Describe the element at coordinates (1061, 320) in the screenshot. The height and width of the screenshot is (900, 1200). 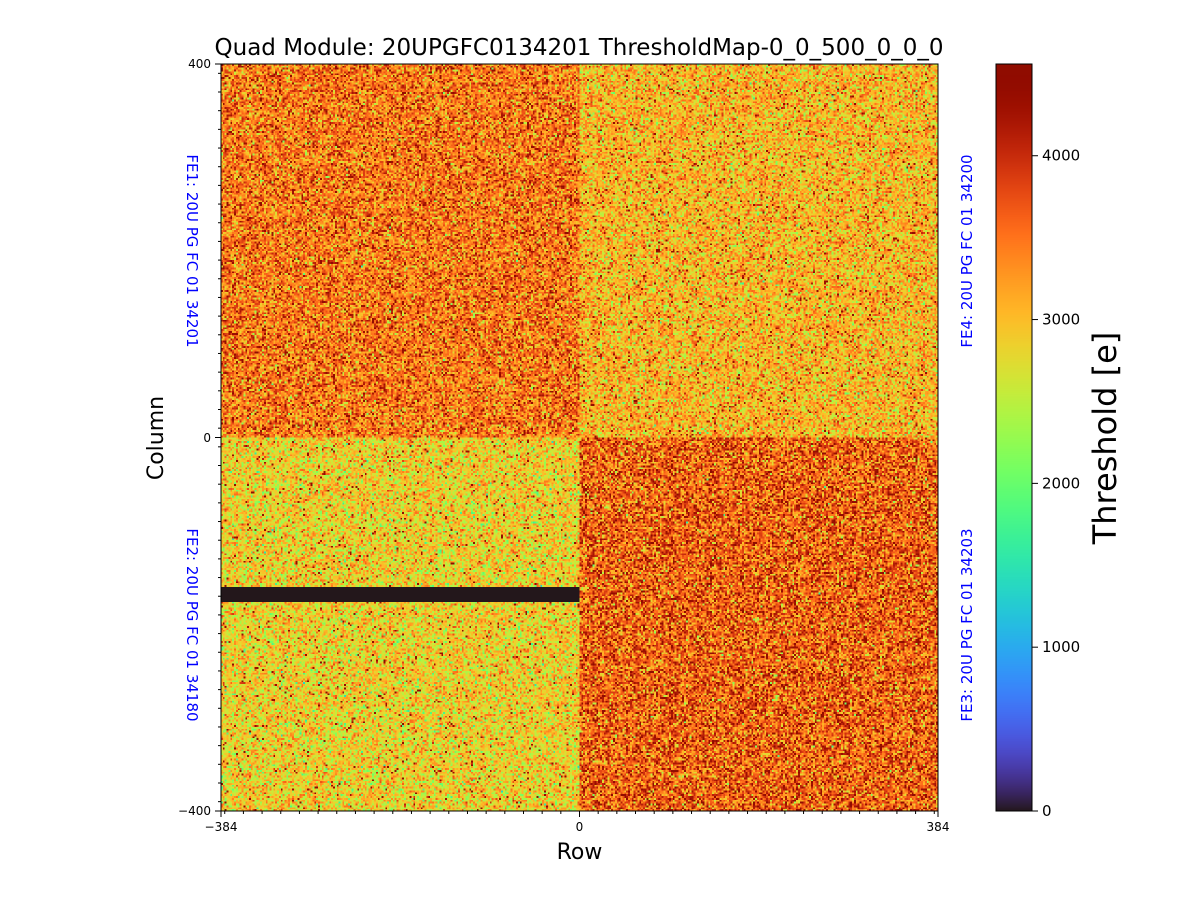
I see `colorbar-tick-label: 3000` at that location.